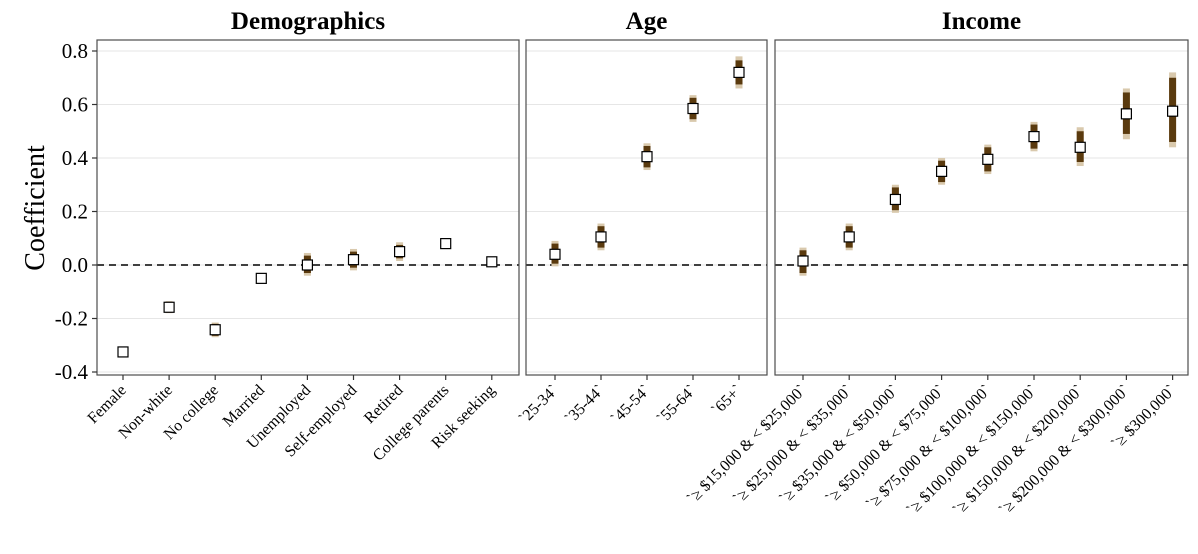  I want to click on panel-age: Age, so click(646, 192).